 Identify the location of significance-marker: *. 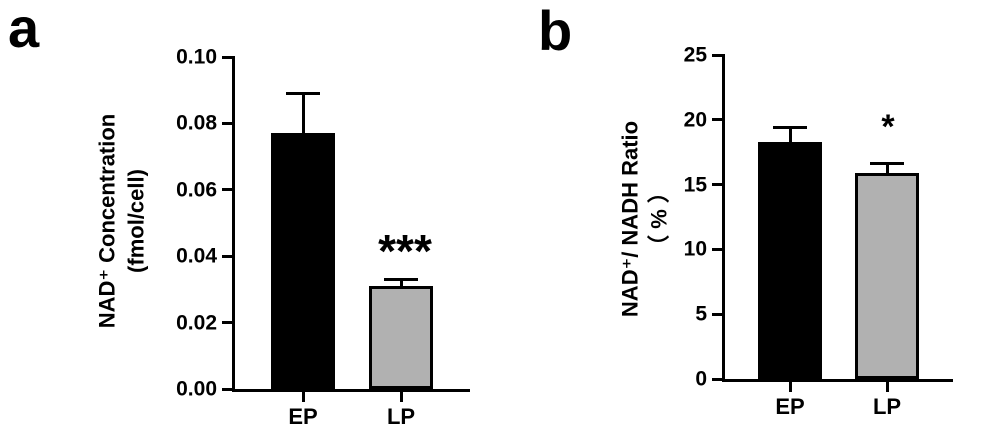
(888, 127).